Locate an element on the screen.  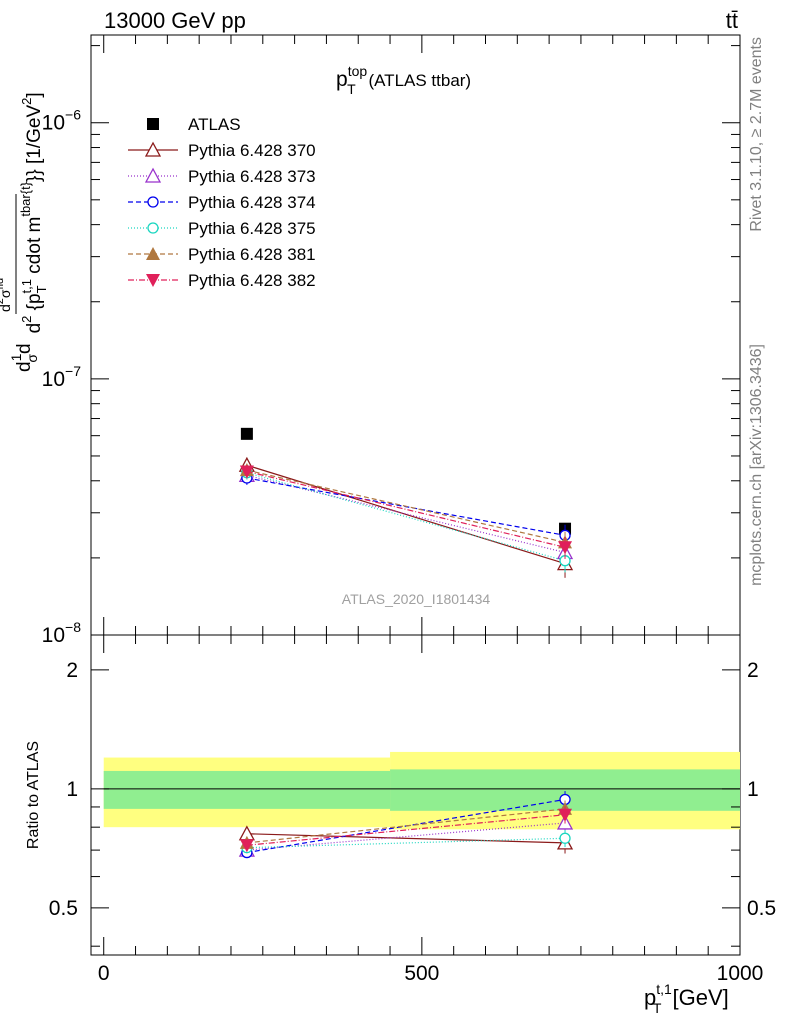
legend-label: Pythia 6.428 382 is located at coordinates (252, 280).